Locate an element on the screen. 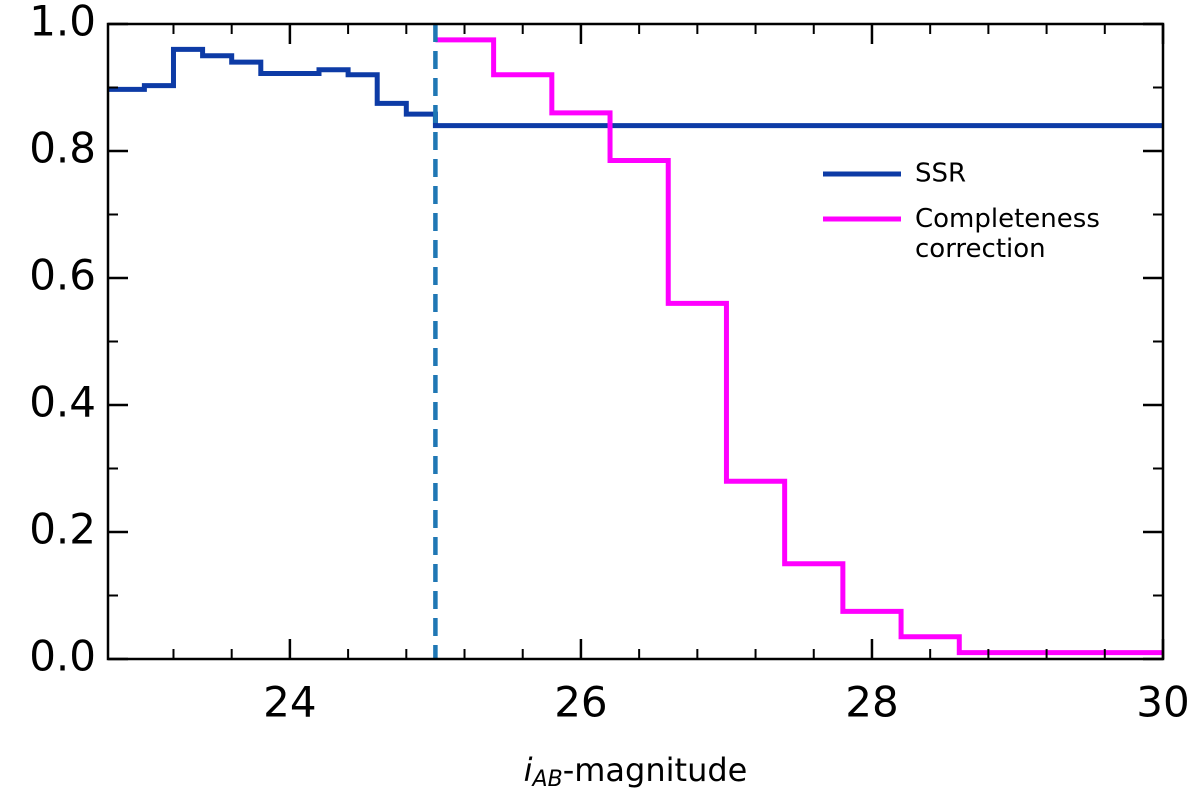 The height and width of the screenshot is (802, 1200). step-line is located at coordinates (635, 87).